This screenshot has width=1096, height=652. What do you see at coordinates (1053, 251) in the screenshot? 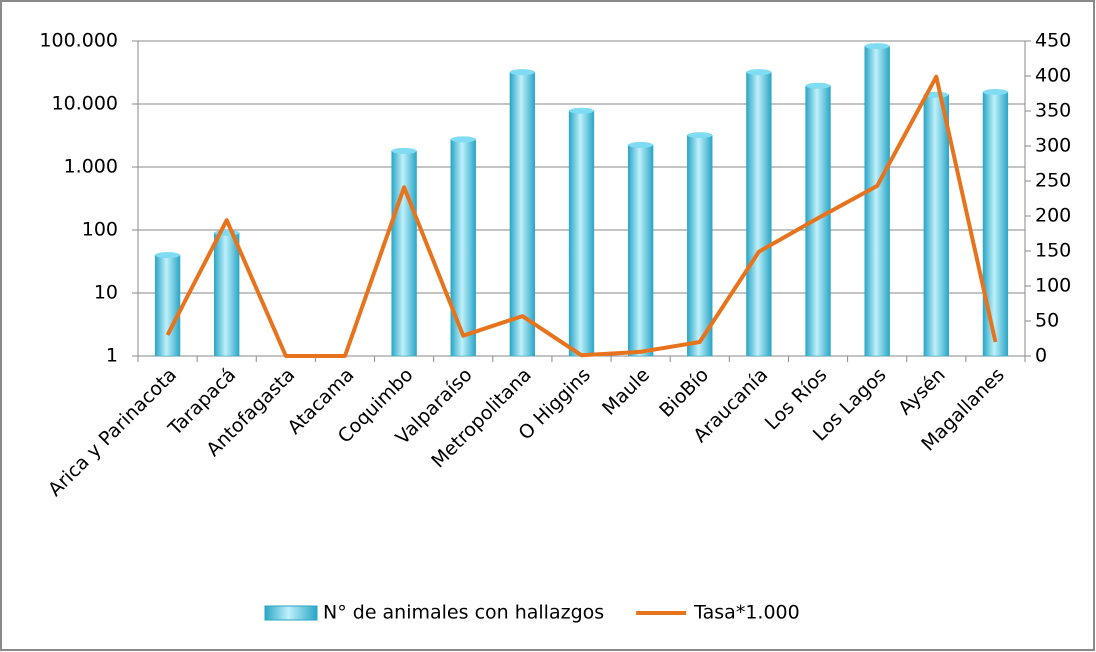
I see `y2-tick-label: 150` at bounding box center [1053, 251].